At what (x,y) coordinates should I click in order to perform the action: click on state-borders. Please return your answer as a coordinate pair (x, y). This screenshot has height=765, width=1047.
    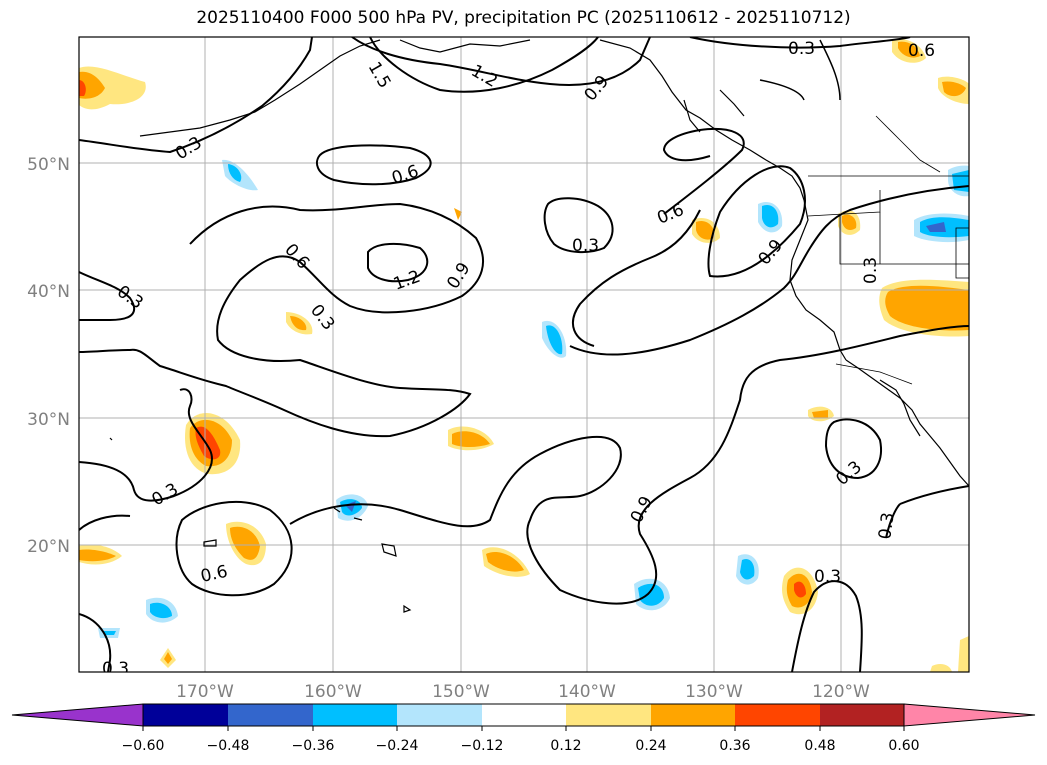
    Looking at the image, I should click on (888, 250).